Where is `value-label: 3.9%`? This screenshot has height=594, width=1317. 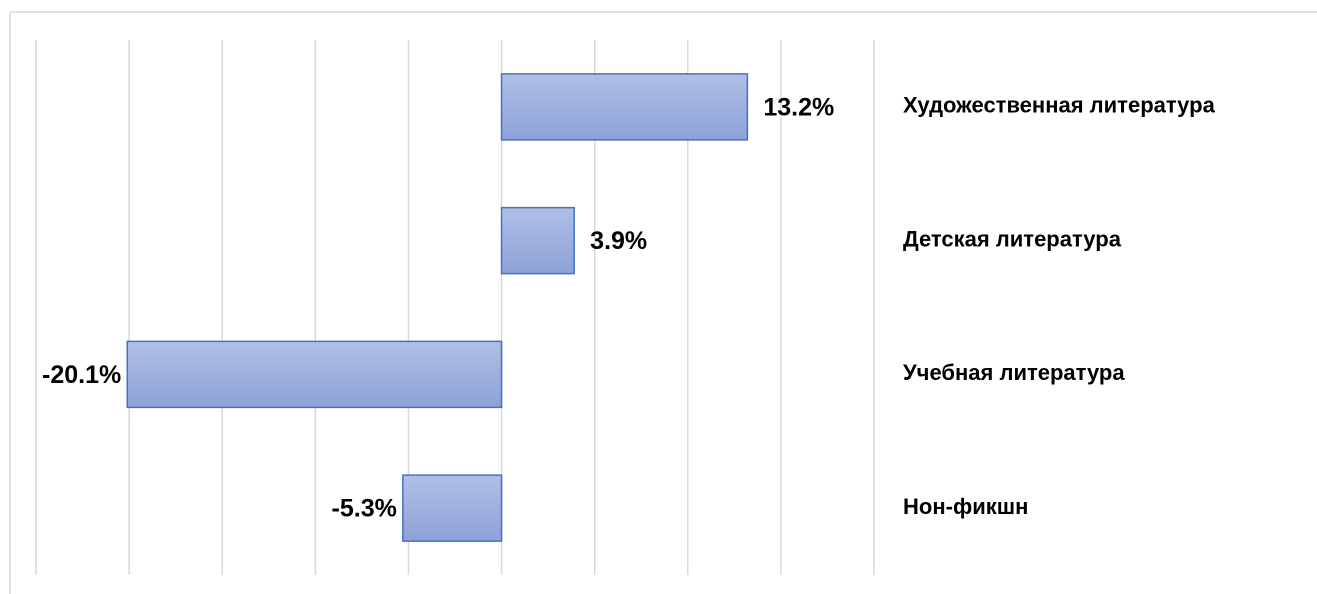 value-label: 3.9% is located at coordinates (618, 241).